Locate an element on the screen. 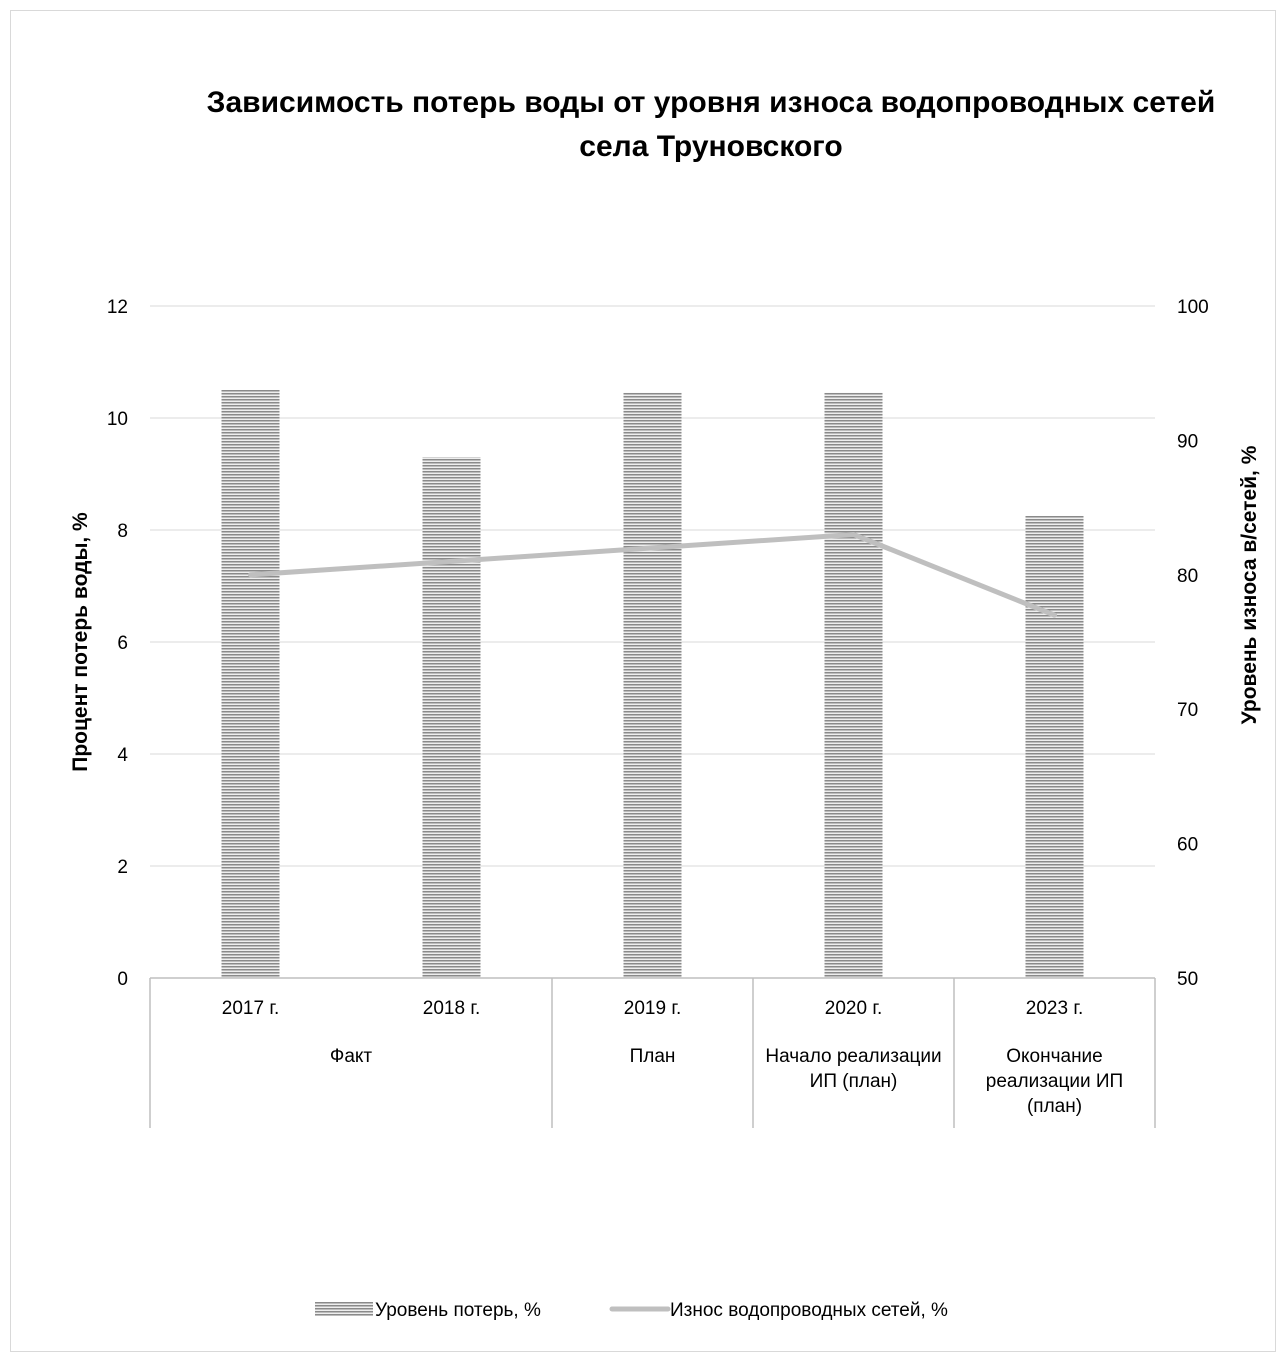 The width and height of the screenshot is (1283, 1360). group-label: Окончание реализации ИП (план) is located at coordinates (1054, 1081).